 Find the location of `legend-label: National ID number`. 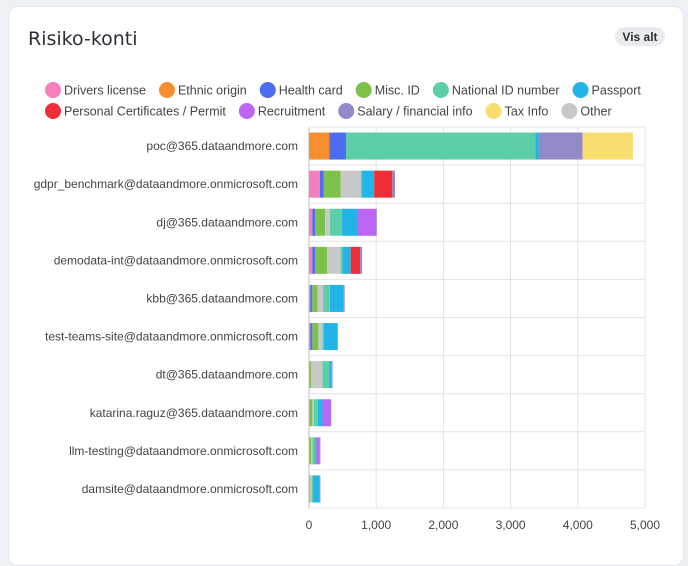

legend-label: National ID number is located at coordinates (506, 91).